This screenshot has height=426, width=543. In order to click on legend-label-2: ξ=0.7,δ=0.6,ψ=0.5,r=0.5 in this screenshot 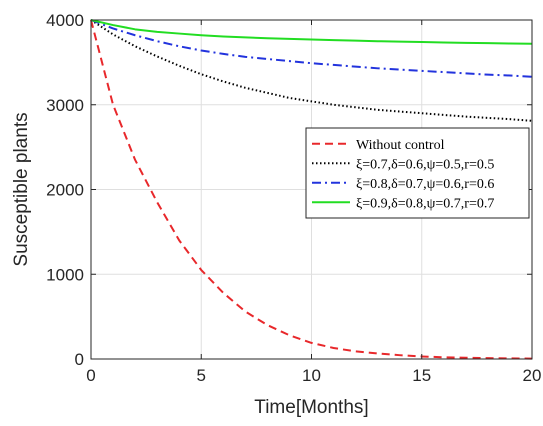, I will do `click(425, 164)`.